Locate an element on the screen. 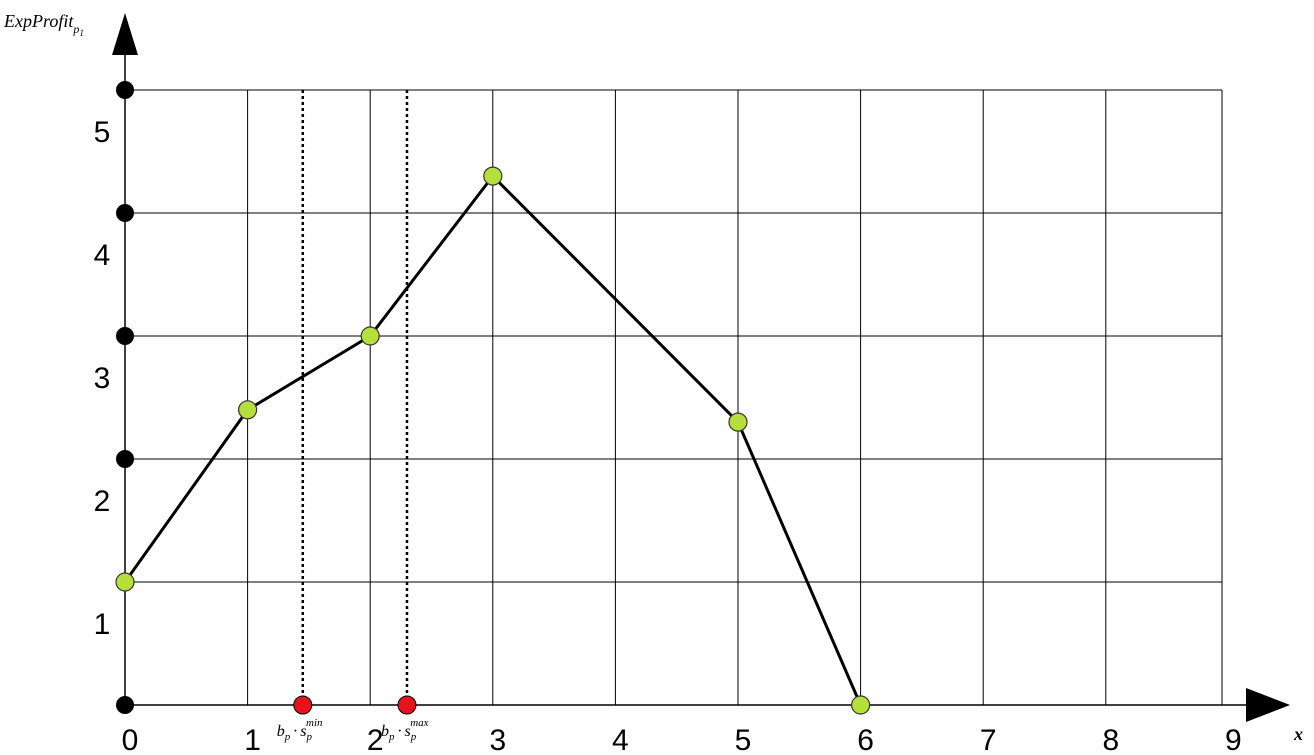 This screenshot has height=755, width=1314. x-tick-label: 0 is located at coordinates (130, 739).